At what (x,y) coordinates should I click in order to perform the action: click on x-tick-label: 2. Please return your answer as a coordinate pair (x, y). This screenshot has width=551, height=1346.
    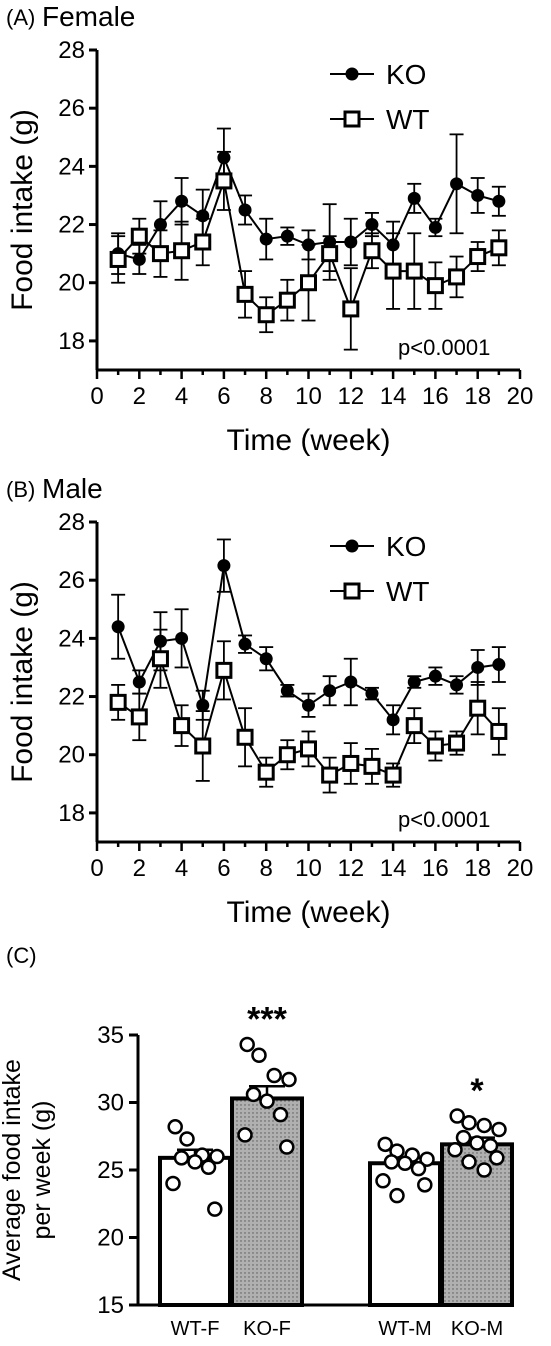
    Looking at the image, I should click on (139, 868).